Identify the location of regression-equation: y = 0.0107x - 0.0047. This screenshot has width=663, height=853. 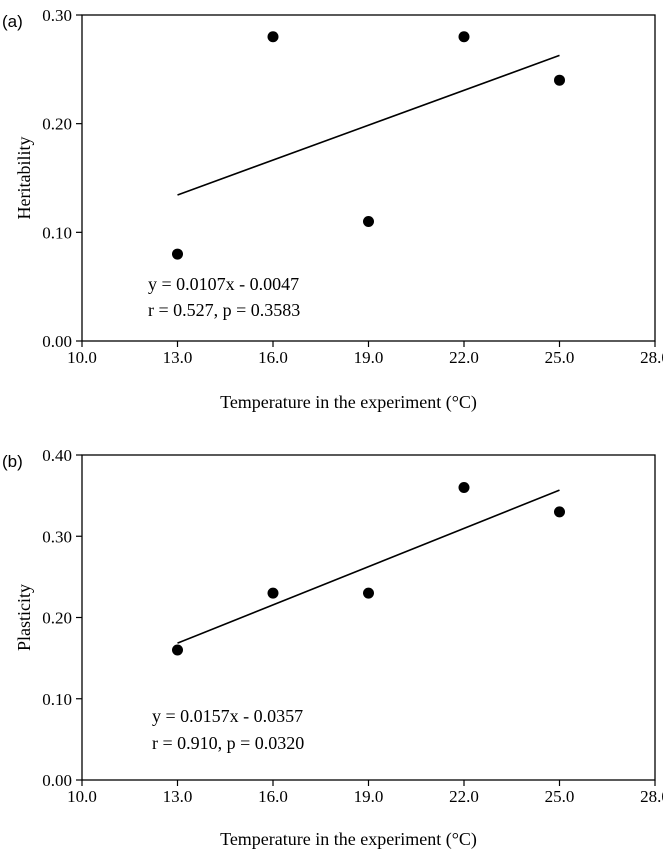
(223, 284).